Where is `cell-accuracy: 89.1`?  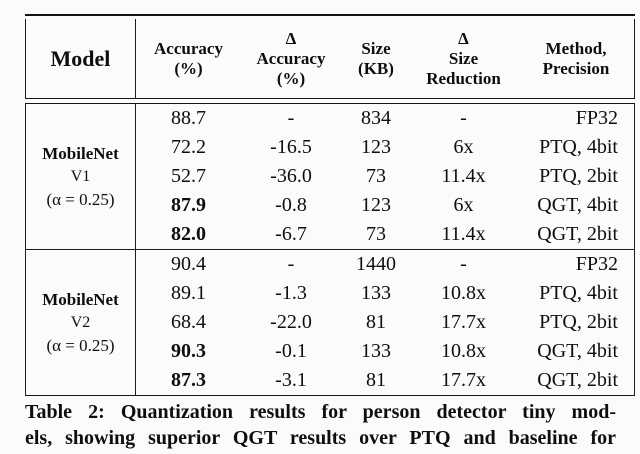 cell-accuracy: 89.1 is located at coordinates (188, 293).